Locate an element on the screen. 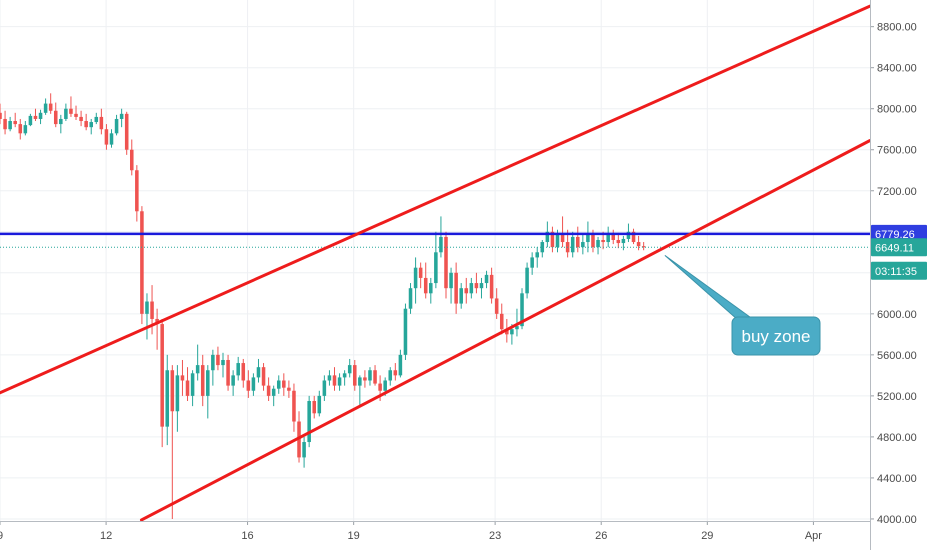 Image resolution: width=932 pixels, height=550 pixels. buy-zone-callout: buy zone is located at coordinates (742, 305).